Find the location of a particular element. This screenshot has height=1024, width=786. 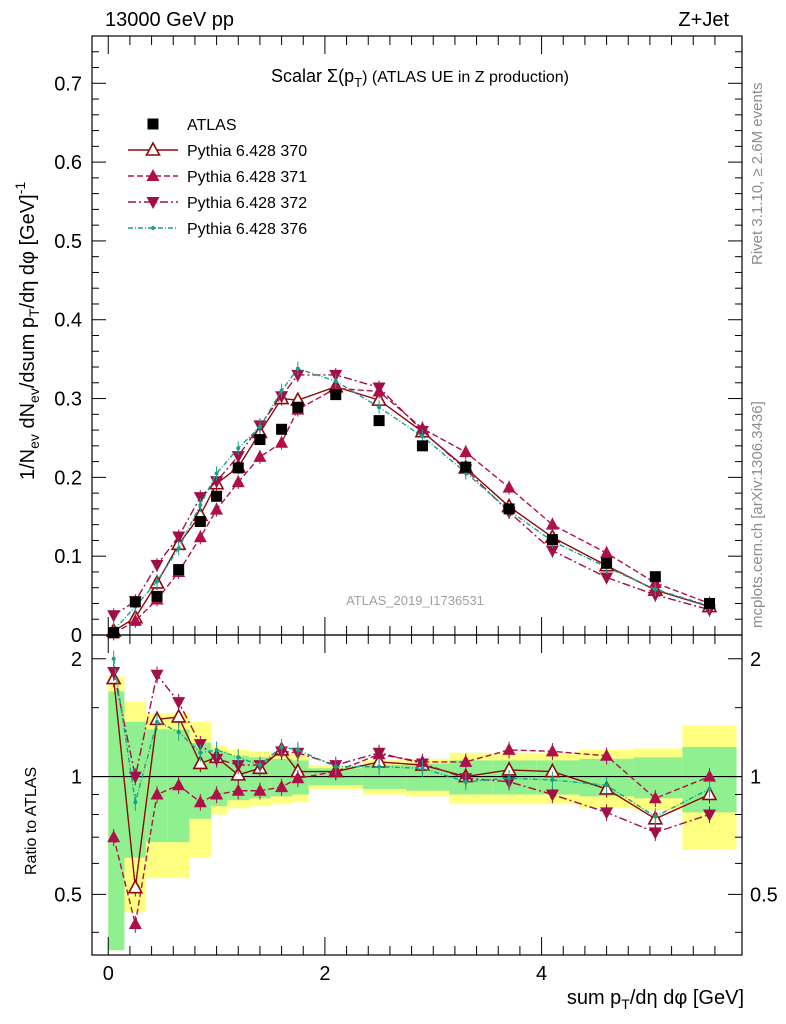

header-right: Z+Jet is located at coordinates (703, 20).